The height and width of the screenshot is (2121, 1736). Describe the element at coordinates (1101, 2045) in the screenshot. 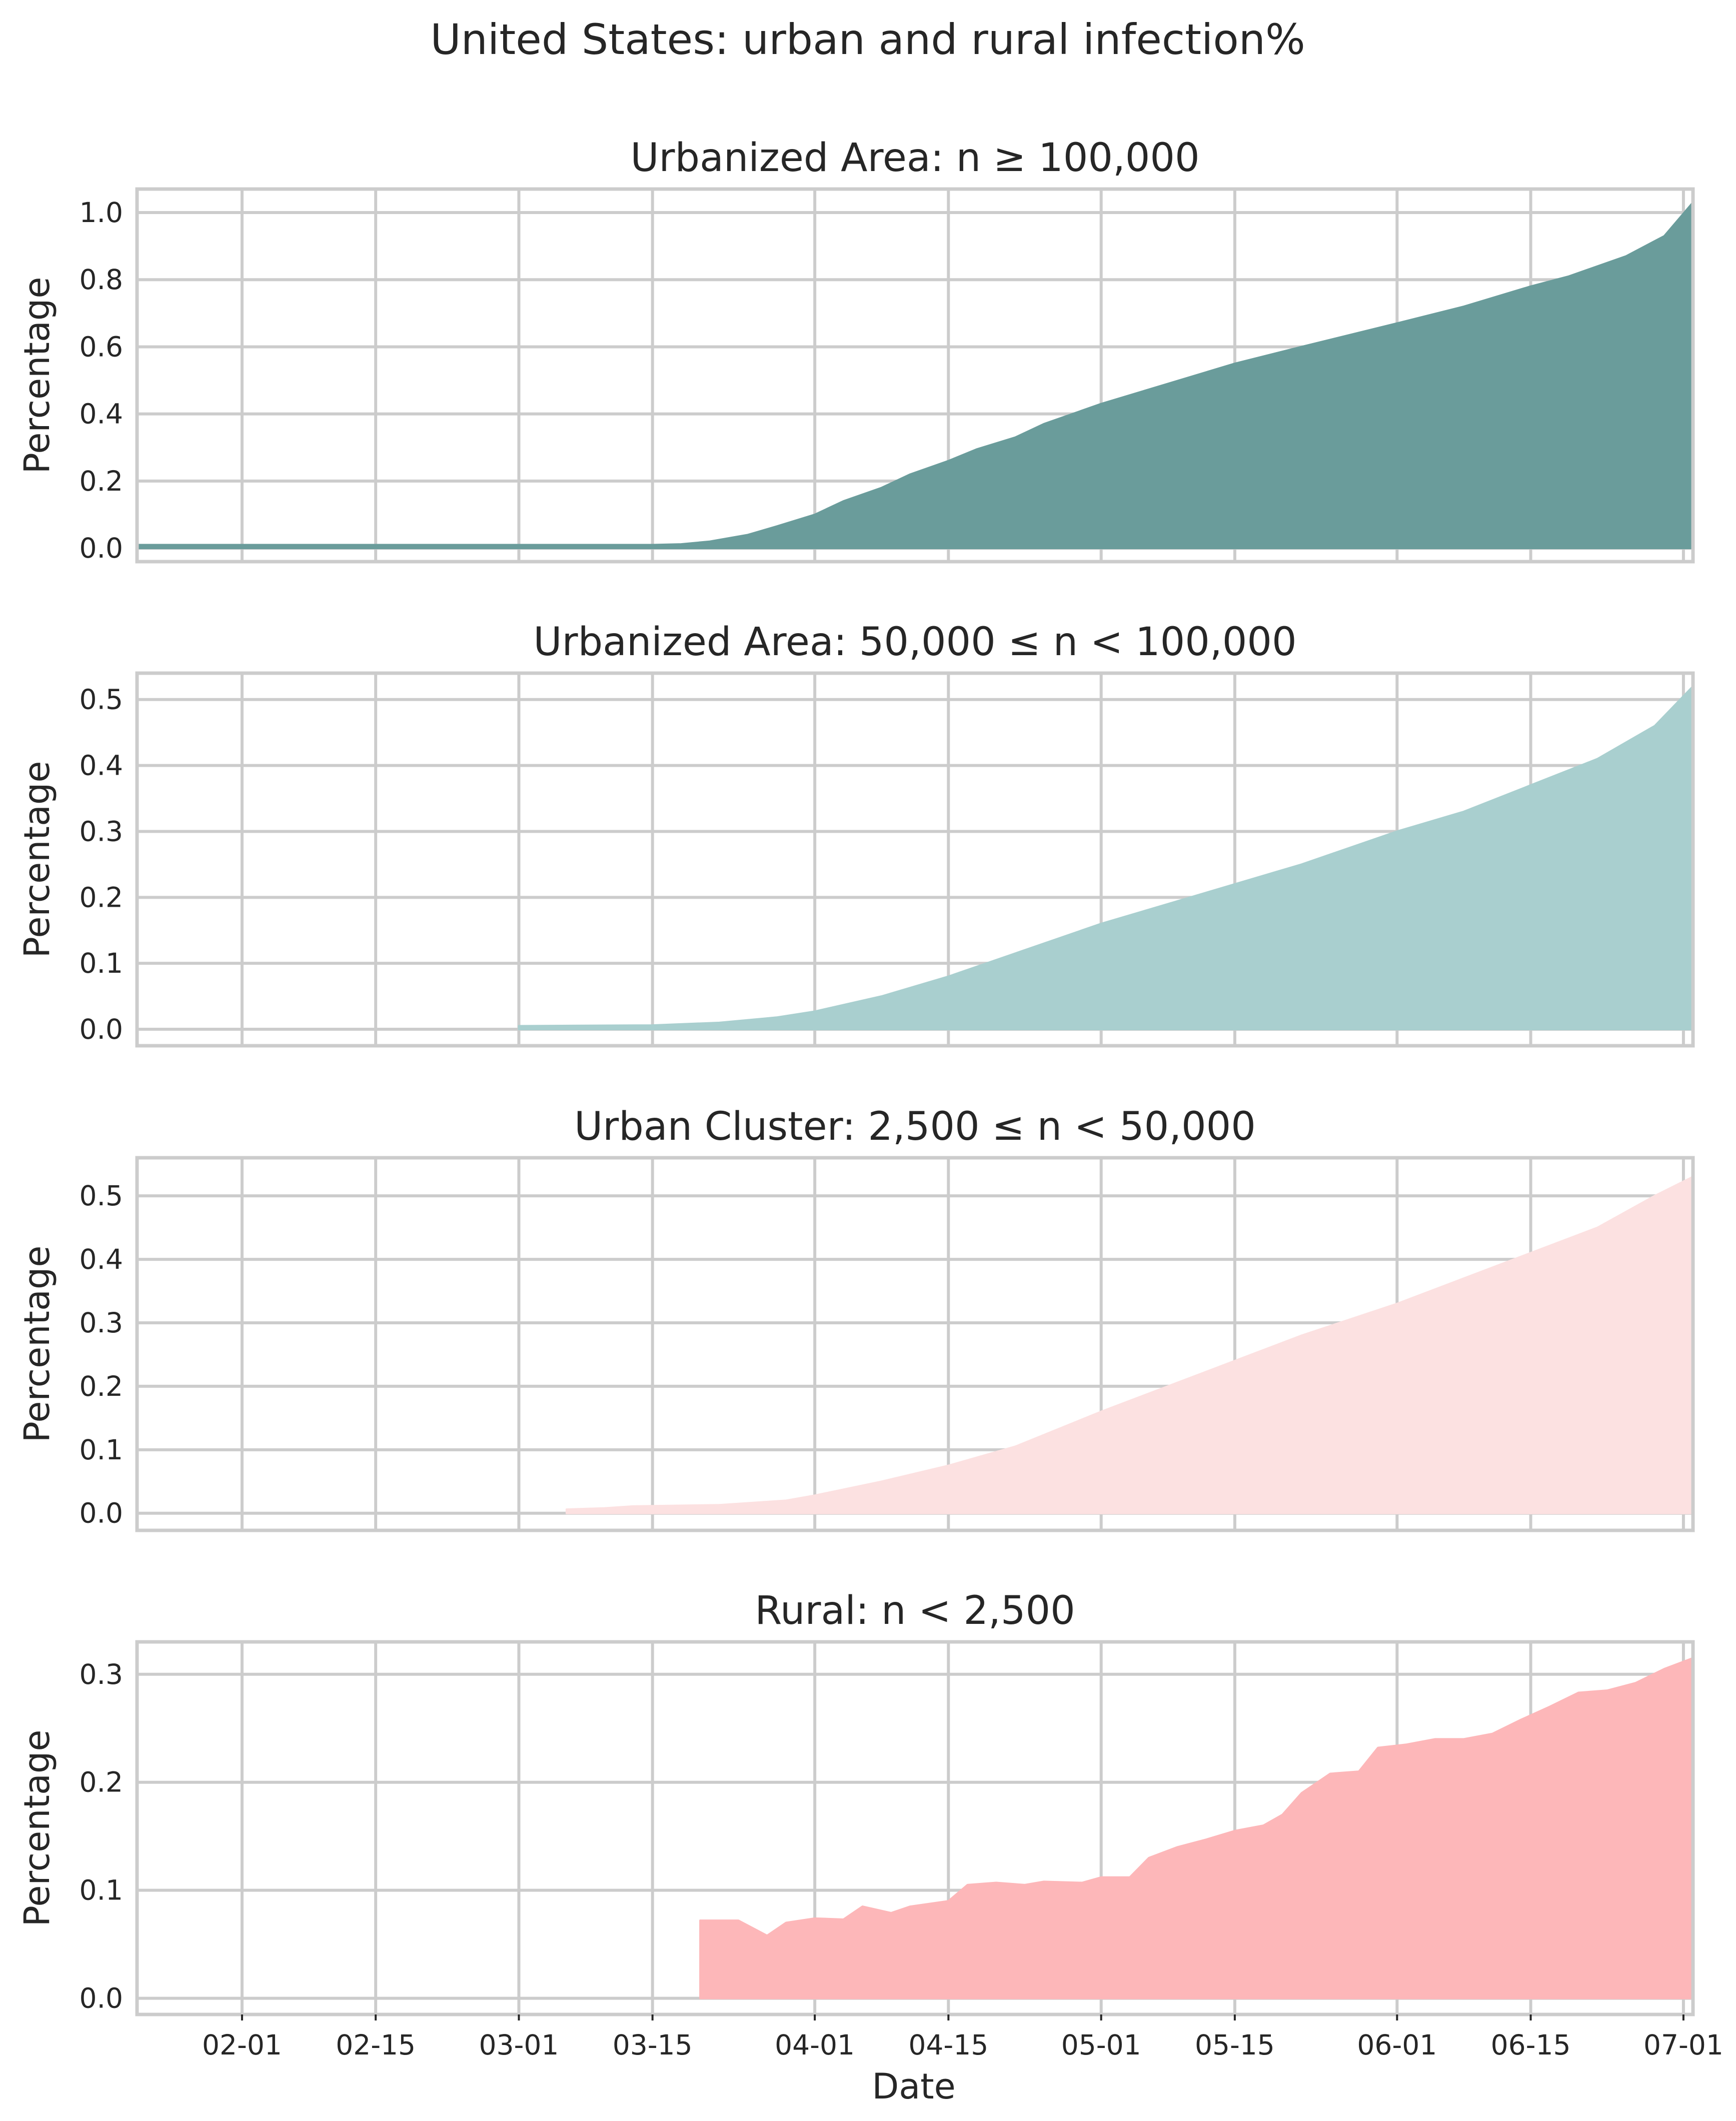

I see `x-tick-label: 05-01` at that location.